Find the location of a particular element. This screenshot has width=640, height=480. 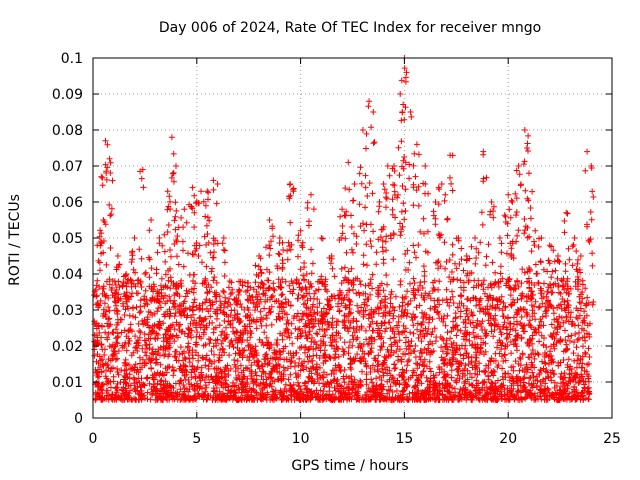

y-tick-label: 0.01 is located at coordinates (67, 383).